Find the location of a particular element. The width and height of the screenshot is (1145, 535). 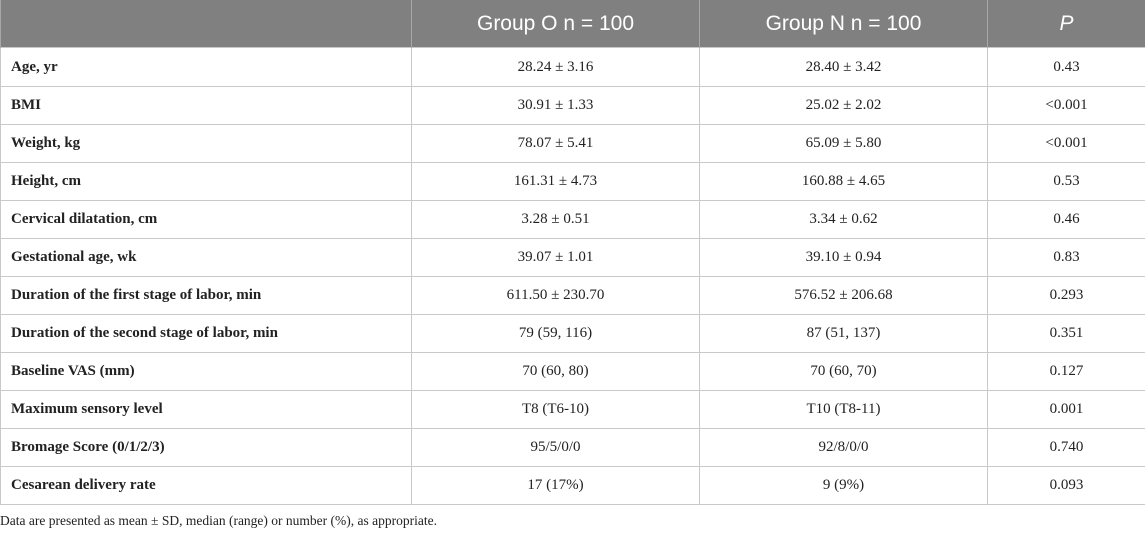

table-row: Age, yr 28.24 ± 3.16 28.40 ± 3.42 0.43 is located at coordinates (572, 67).